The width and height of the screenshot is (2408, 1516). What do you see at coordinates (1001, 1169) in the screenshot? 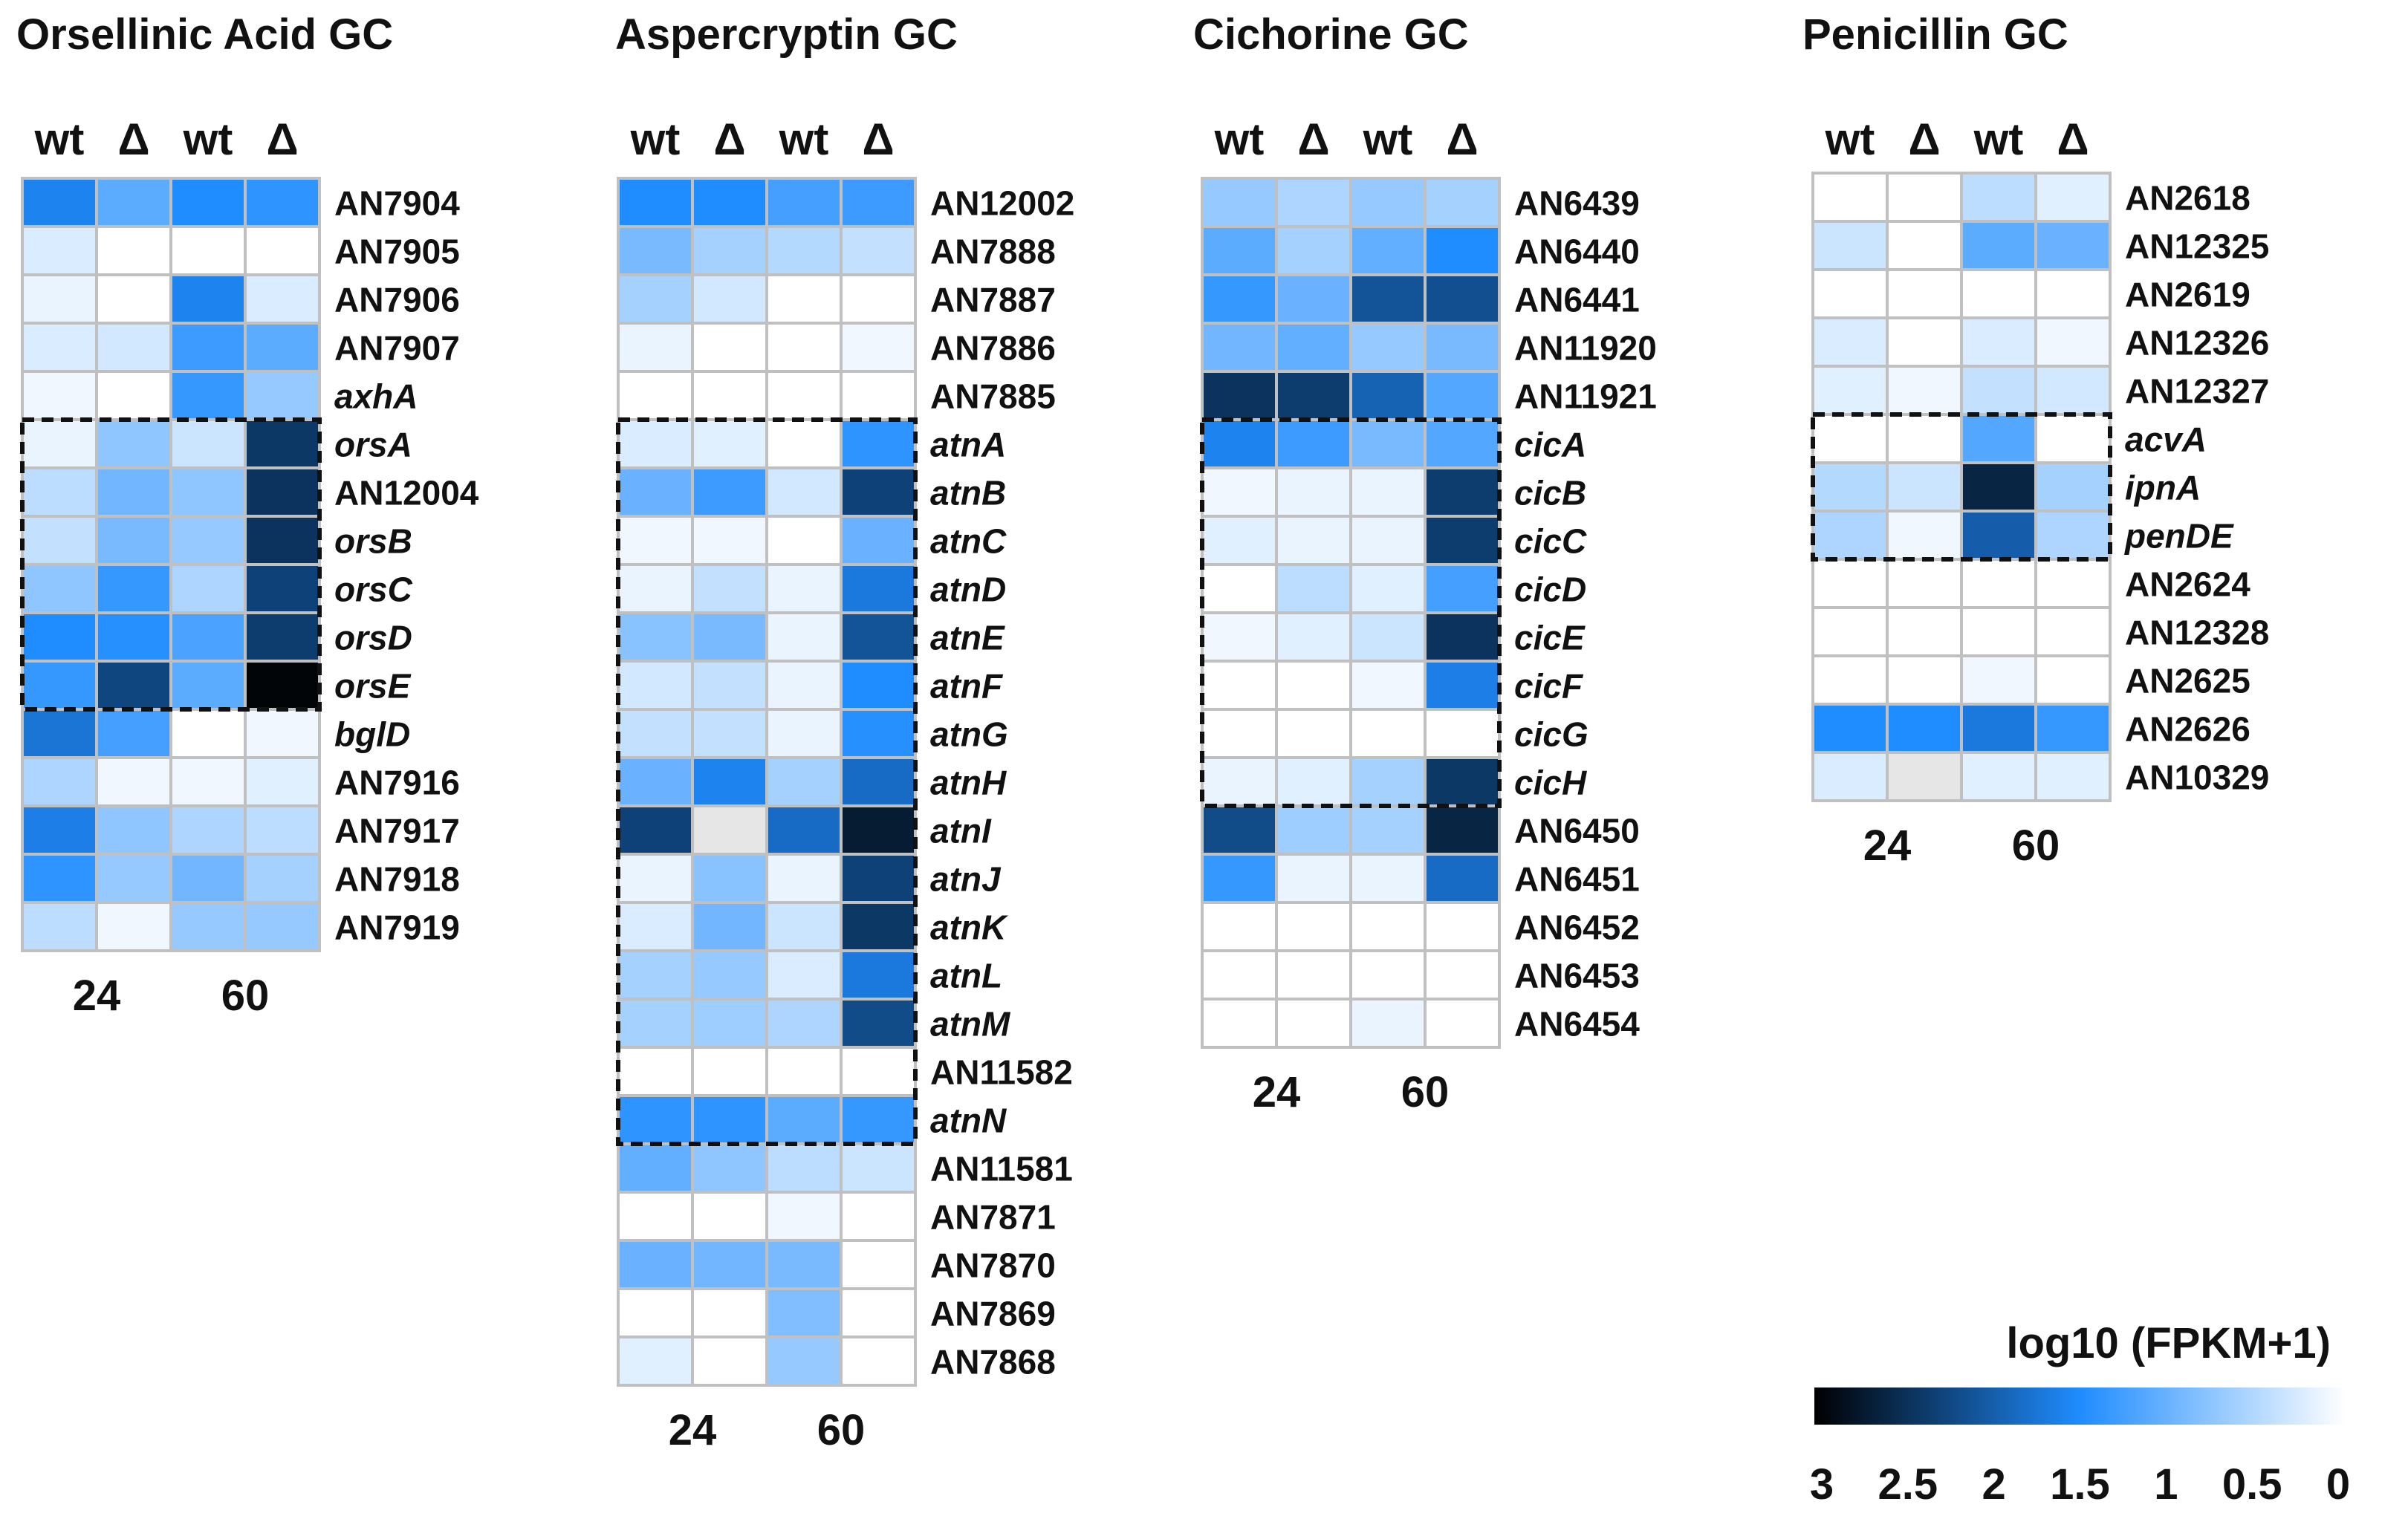
I see `gene-label: AN11581` at bounding box center [1001, 1169].